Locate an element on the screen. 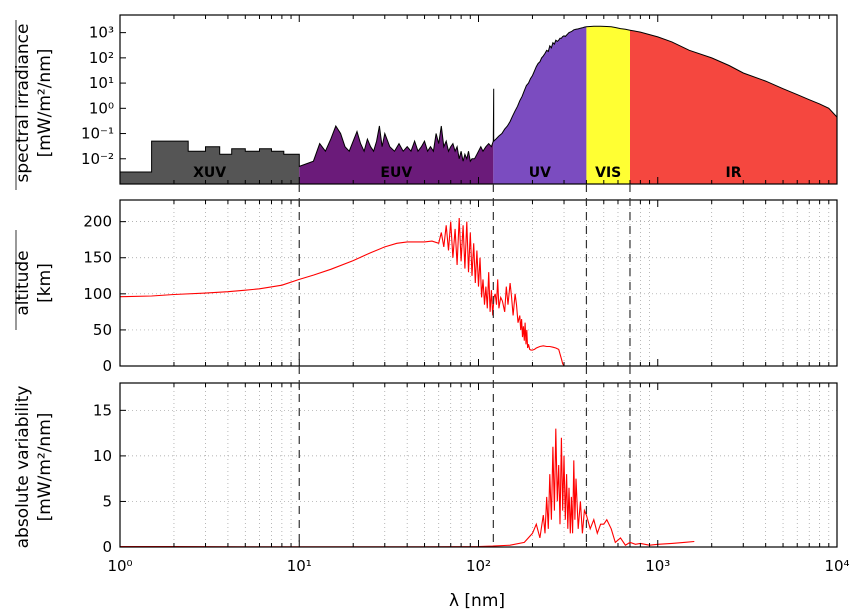 Image resolution: width=851 pixels, height=613 pixels. band-fill-uv is located at coordinates (540, 105).